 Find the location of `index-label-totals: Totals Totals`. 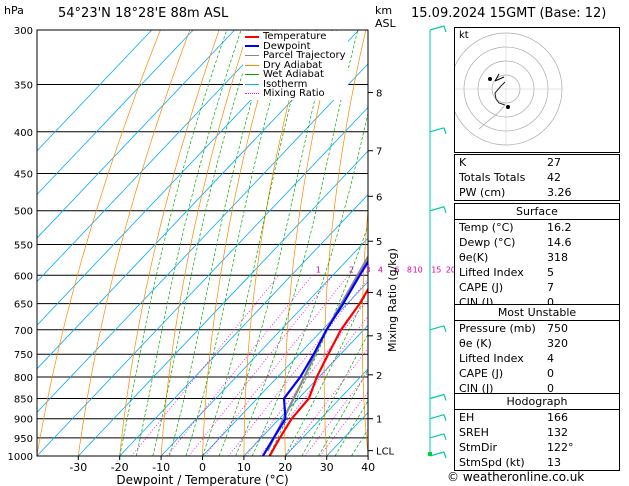

index-label-totals: Totals Totals is located at coordinates (492, 177).